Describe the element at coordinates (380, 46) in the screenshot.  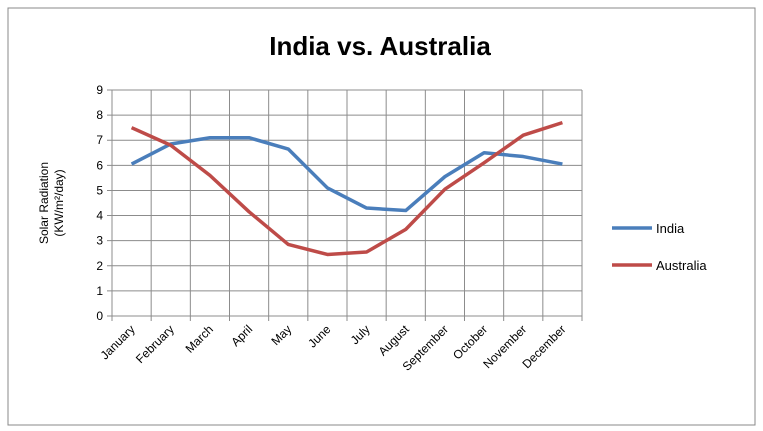
I see `chart-title: India vs. Australia` at that location.